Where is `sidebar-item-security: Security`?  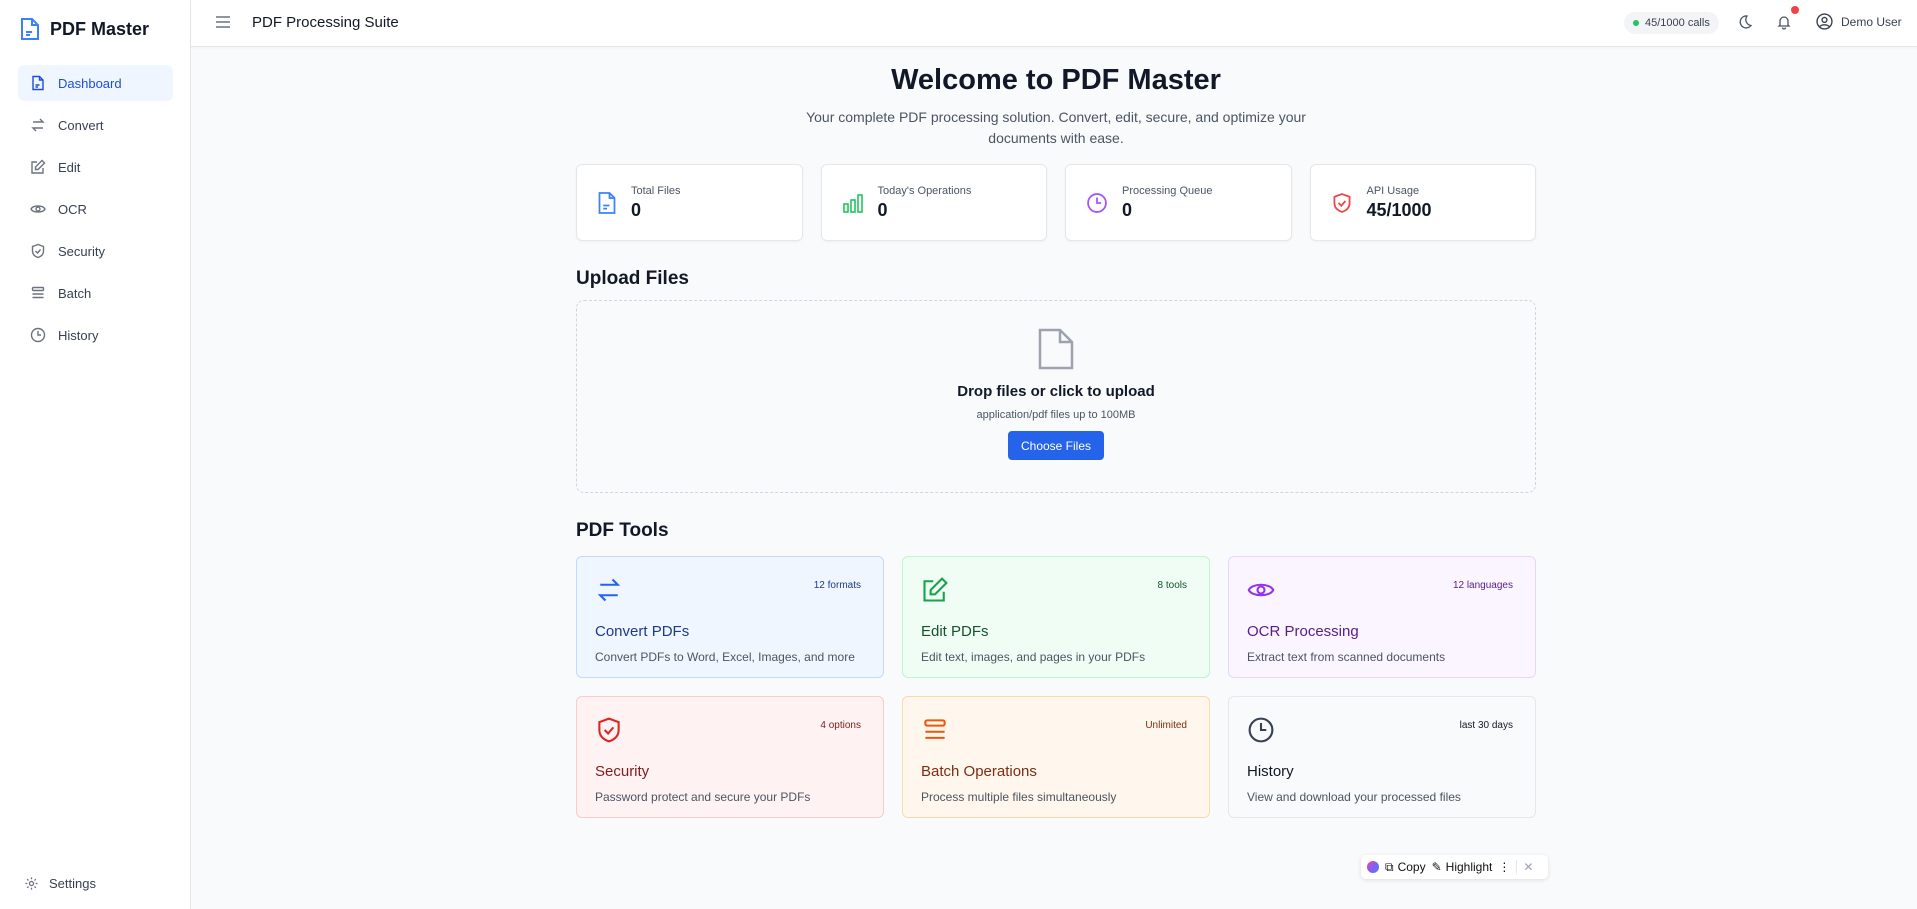
sidebar-item-security: Security is located at coordinates (95, 251).